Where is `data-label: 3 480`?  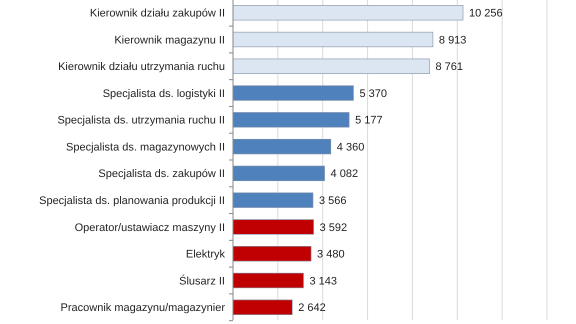 data-label: 3 480 is located at coordinates (331, 254).